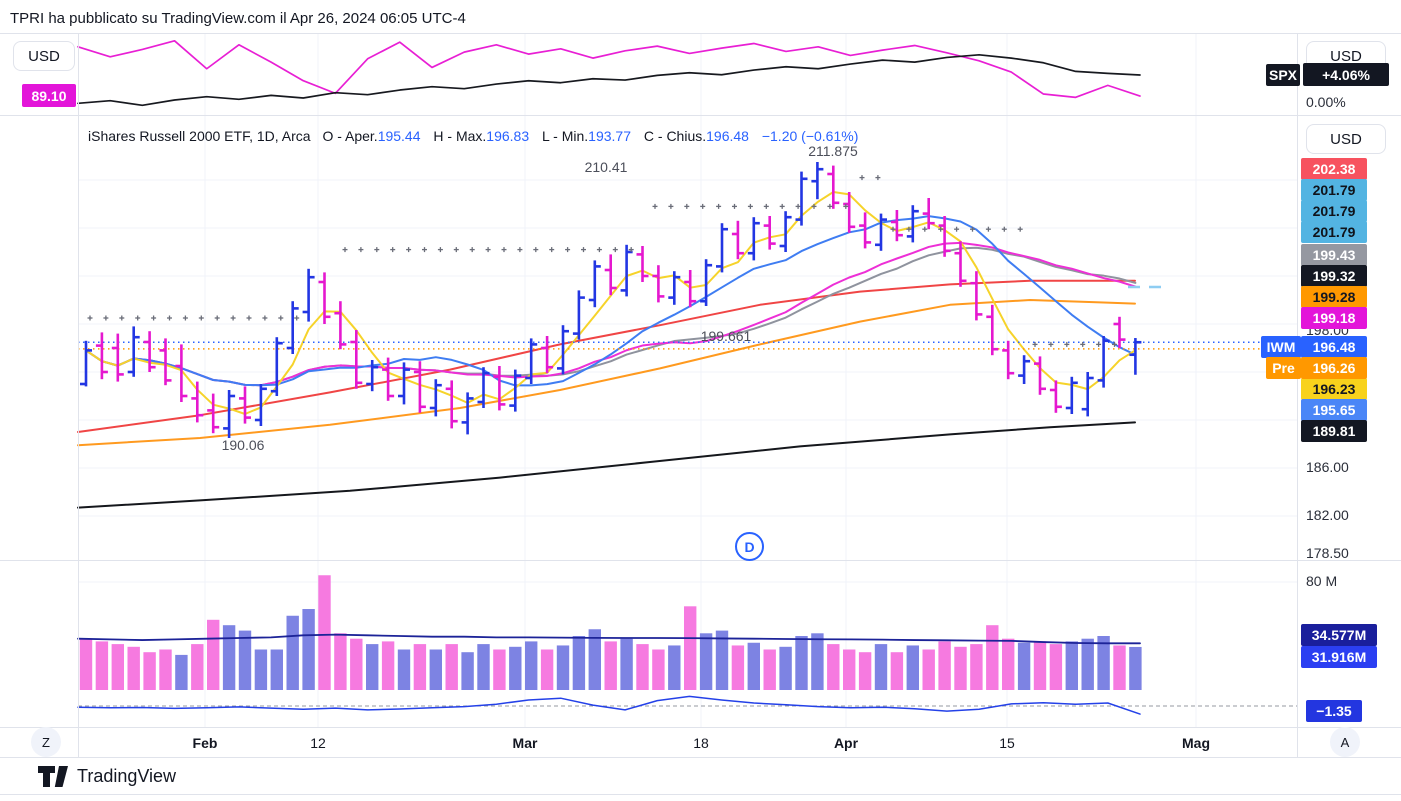 The width and height of the screenshot is (1401, 801). What do you see at coordinates (700, 560) in the screenshot?
I see `pane-divider` at bounding box center [700, 560].